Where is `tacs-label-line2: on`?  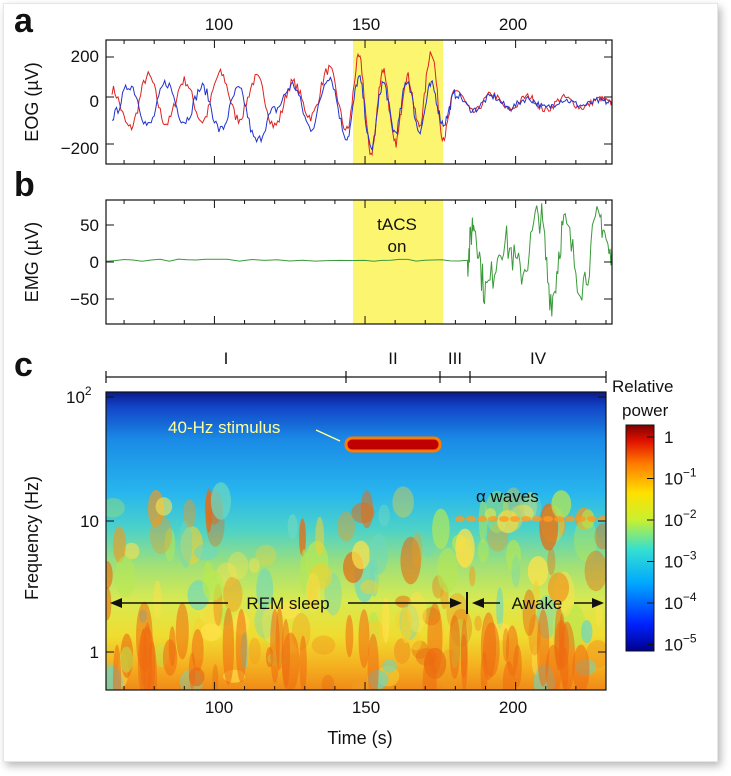
tacs-label-line2: on is located at coordinates (397, 246).